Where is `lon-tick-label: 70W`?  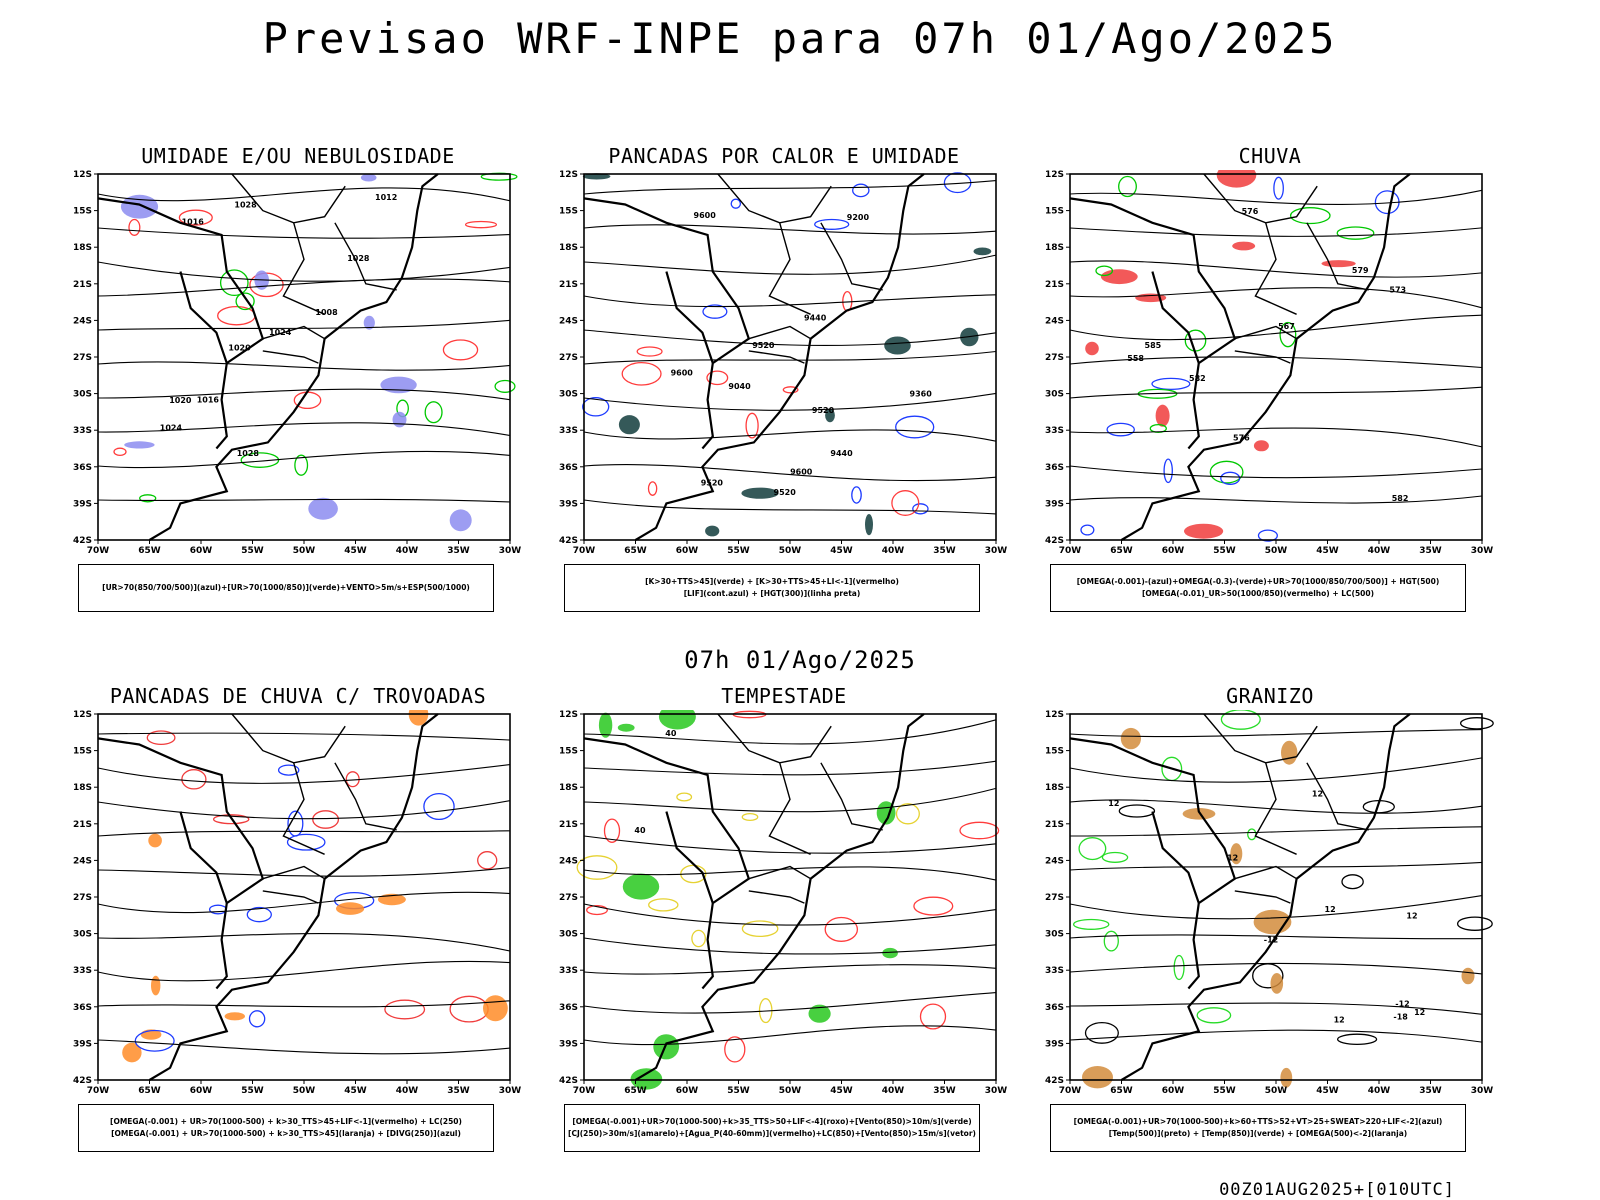 lon-tick-label: 70W is located at coordinates (584, 1091).